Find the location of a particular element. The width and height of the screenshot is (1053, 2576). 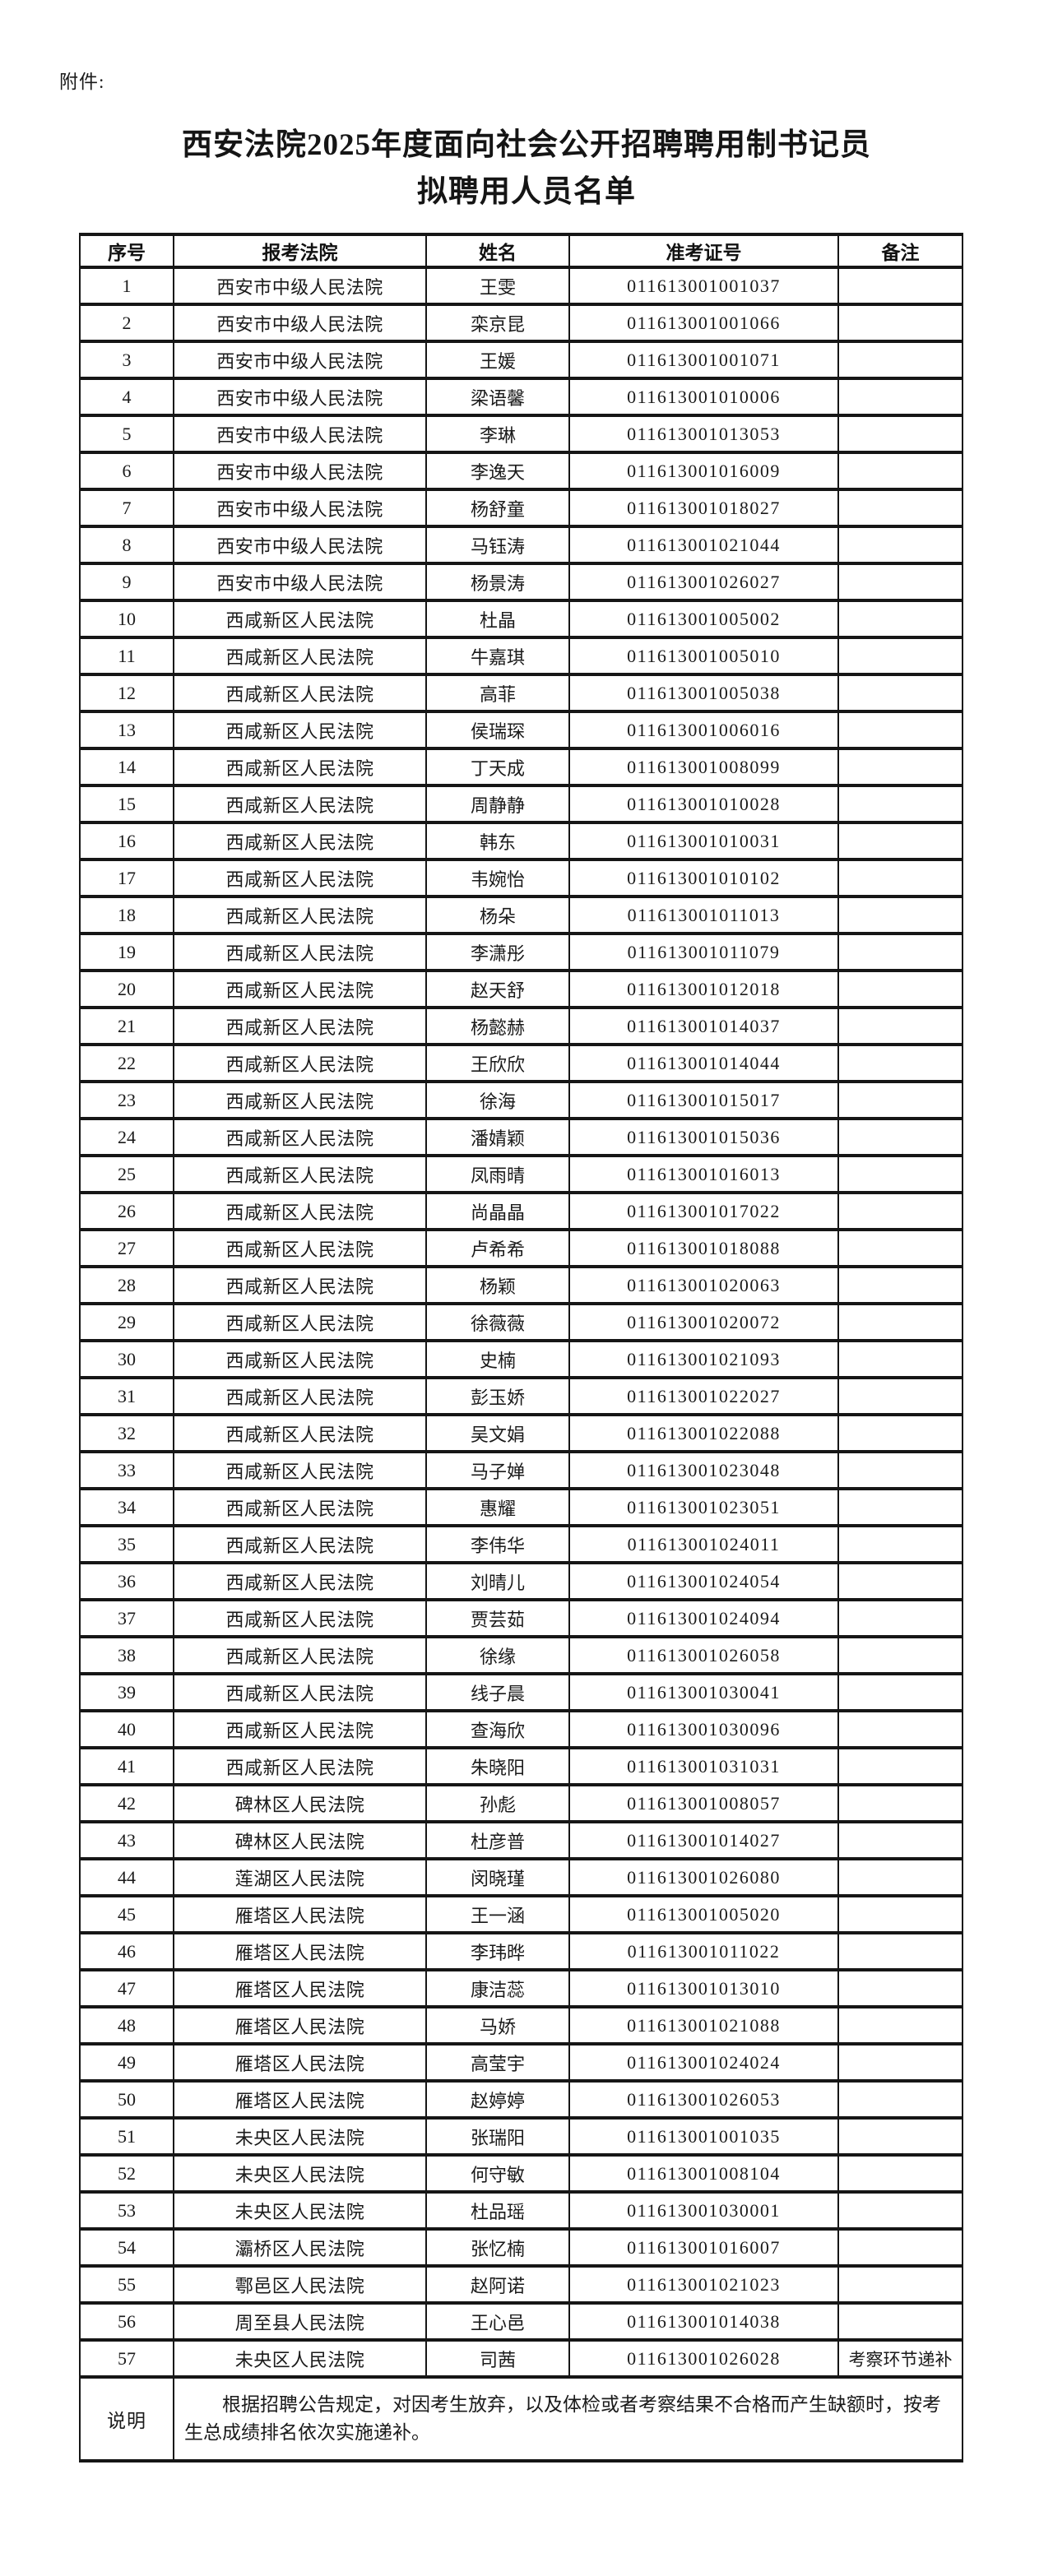

row-name: 马钰涛 is located at coordinates (497, 545).